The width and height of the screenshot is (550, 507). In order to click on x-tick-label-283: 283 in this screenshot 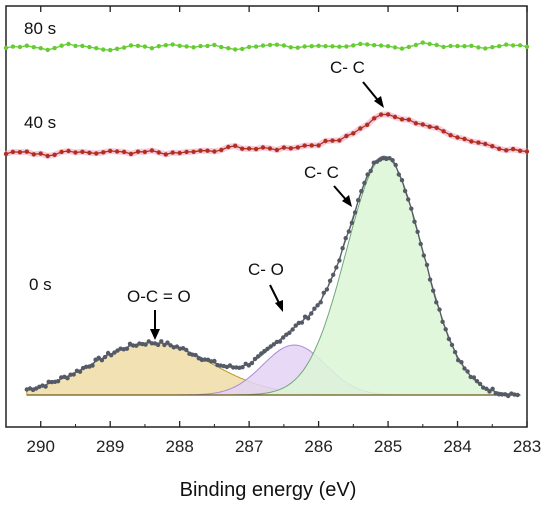, I will do `click(527, 446)`.